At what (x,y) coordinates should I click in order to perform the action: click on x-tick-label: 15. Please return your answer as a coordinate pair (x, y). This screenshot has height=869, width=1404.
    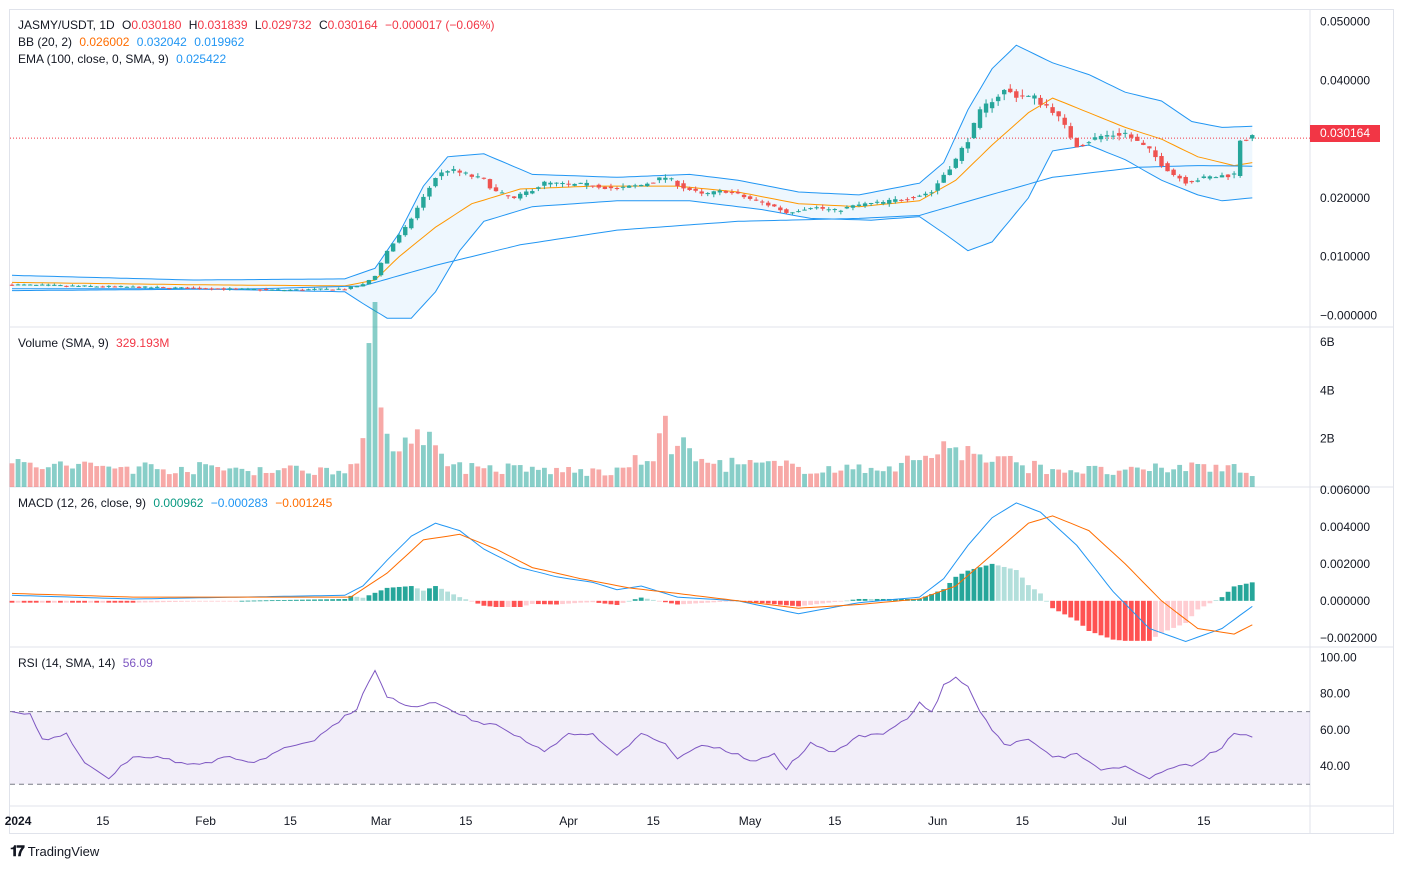
    Looking at the image, I should click on (291, 821).